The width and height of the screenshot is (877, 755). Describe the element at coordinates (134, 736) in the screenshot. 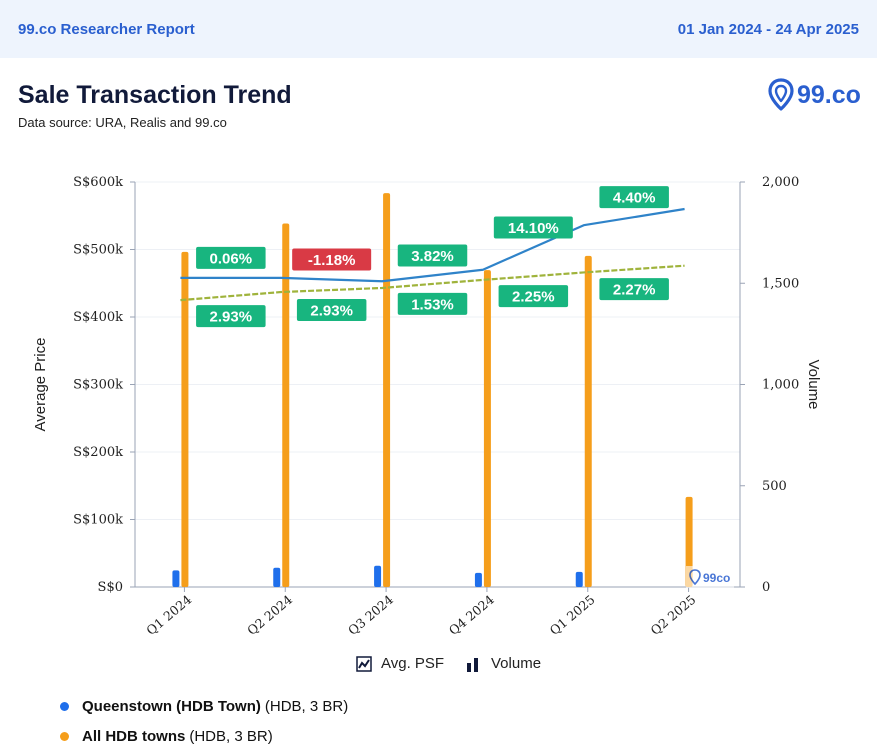

I see `series-name: All HDB towns` at that location.